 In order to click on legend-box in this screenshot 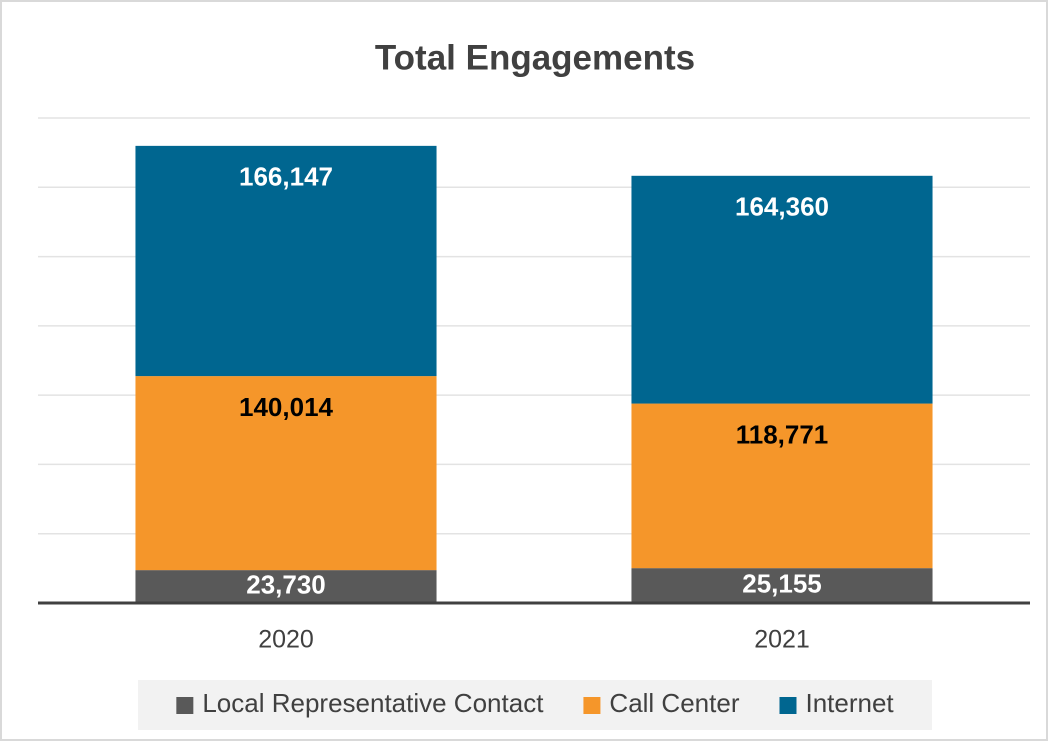, I will do `click(535, 705)`.